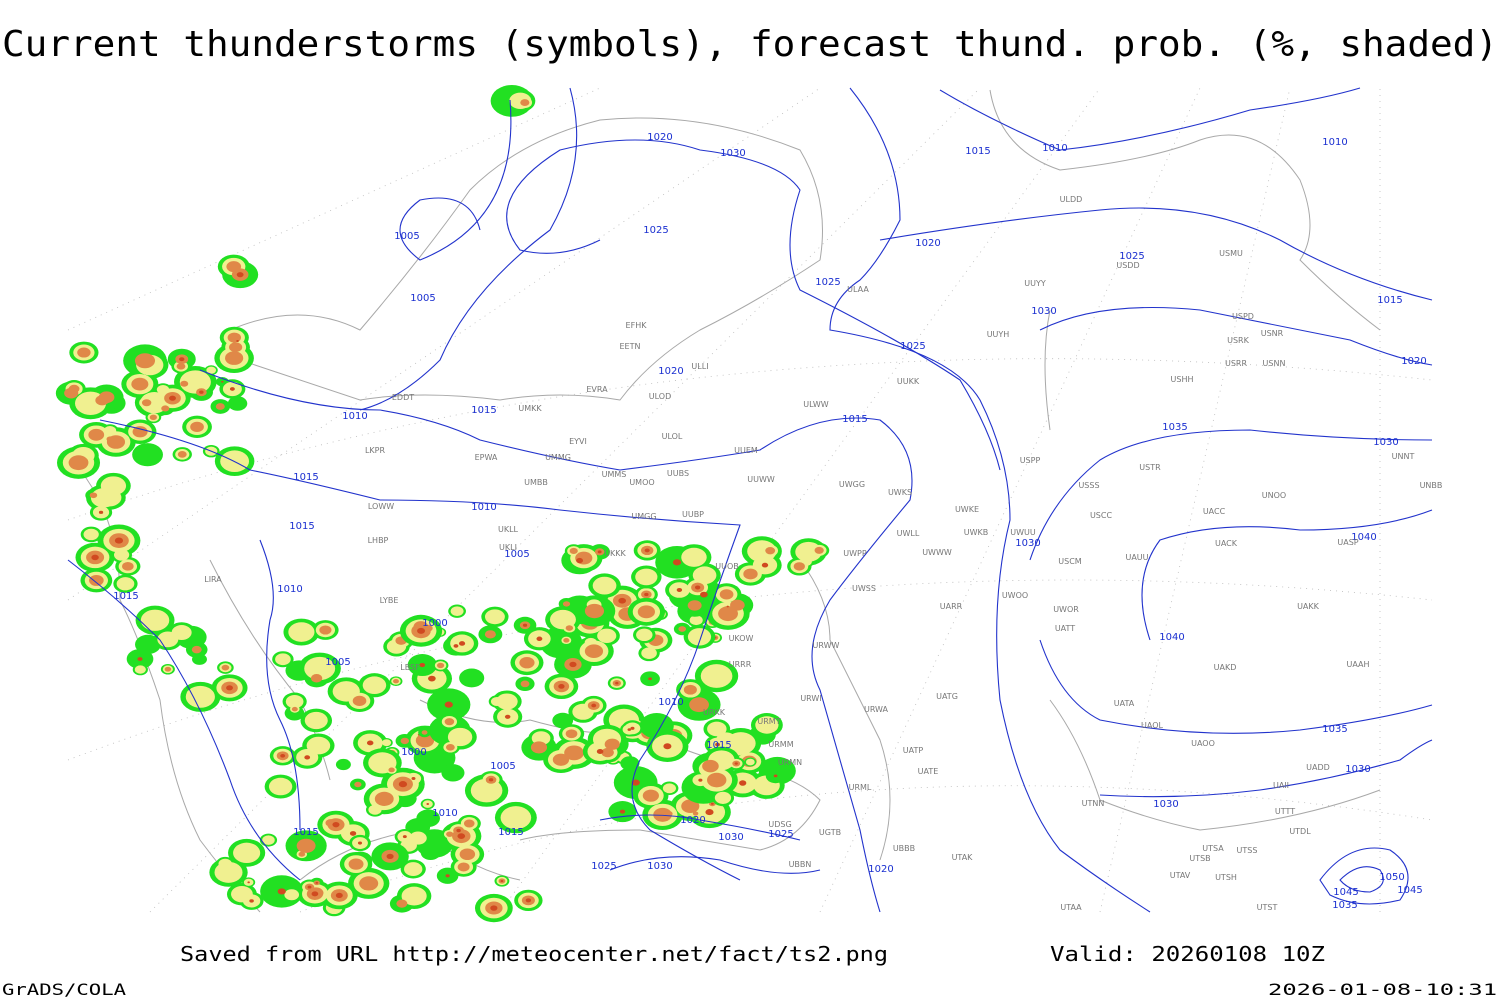 The height and width of the screenshot is (1000, 1500). I want to click on isobar, so click(280, 685).